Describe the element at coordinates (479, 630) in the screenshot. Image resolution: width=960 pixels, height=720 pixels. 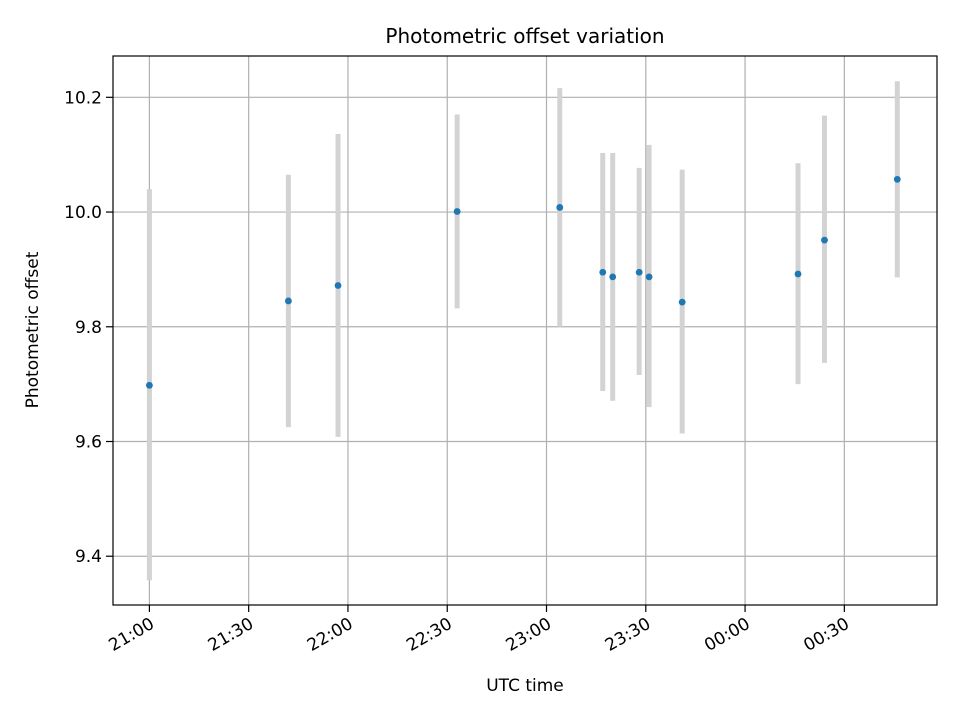
I see `x-axis-ticks: 21:00 21:30 22:00 22:30 23:00 23:30 00:00 00:30` at that location.